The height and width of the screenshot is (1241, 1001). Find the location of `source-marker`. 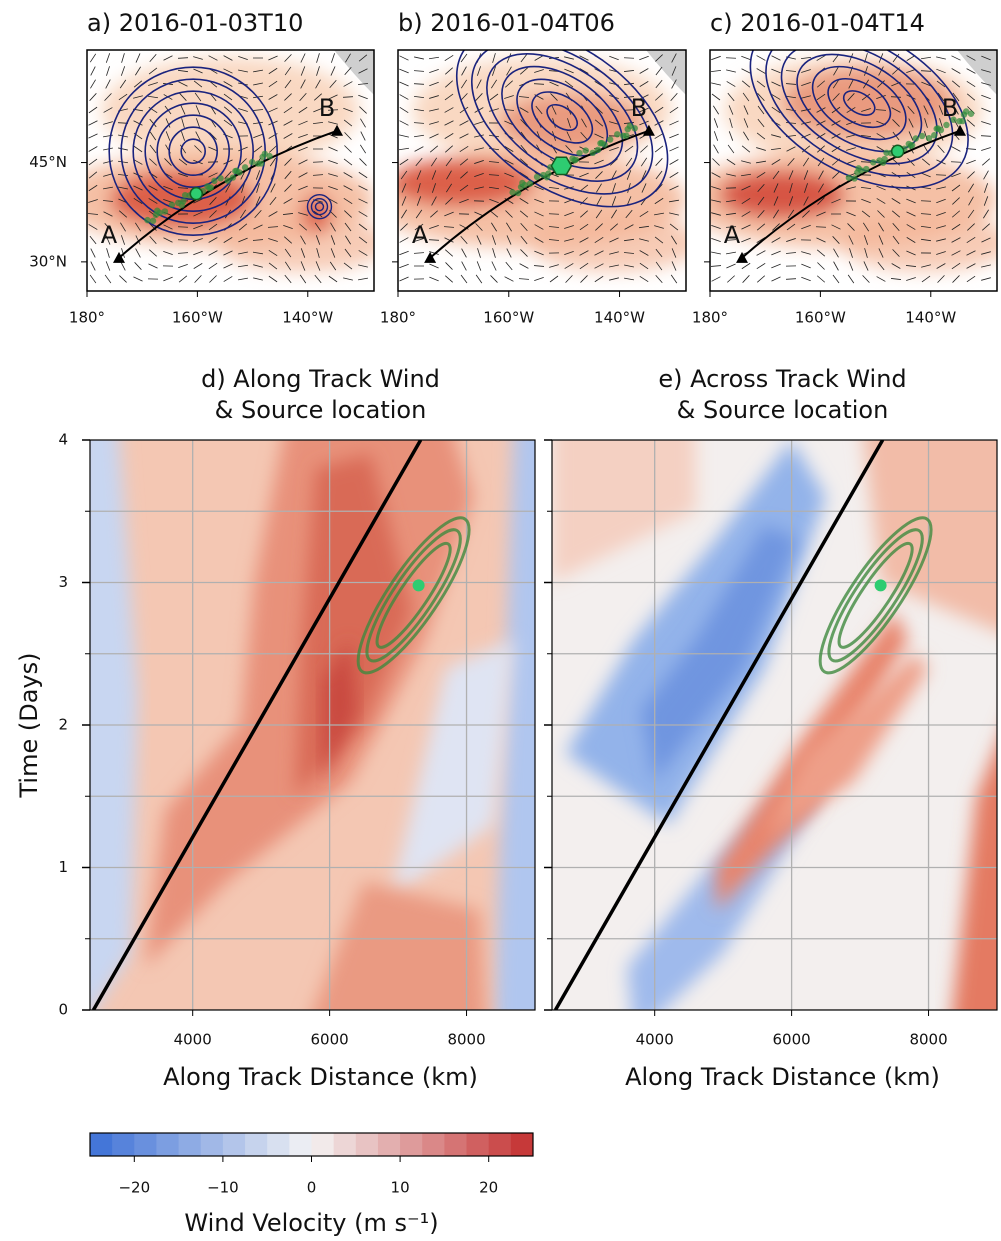

source-marker is located at coordinates (880, 585).